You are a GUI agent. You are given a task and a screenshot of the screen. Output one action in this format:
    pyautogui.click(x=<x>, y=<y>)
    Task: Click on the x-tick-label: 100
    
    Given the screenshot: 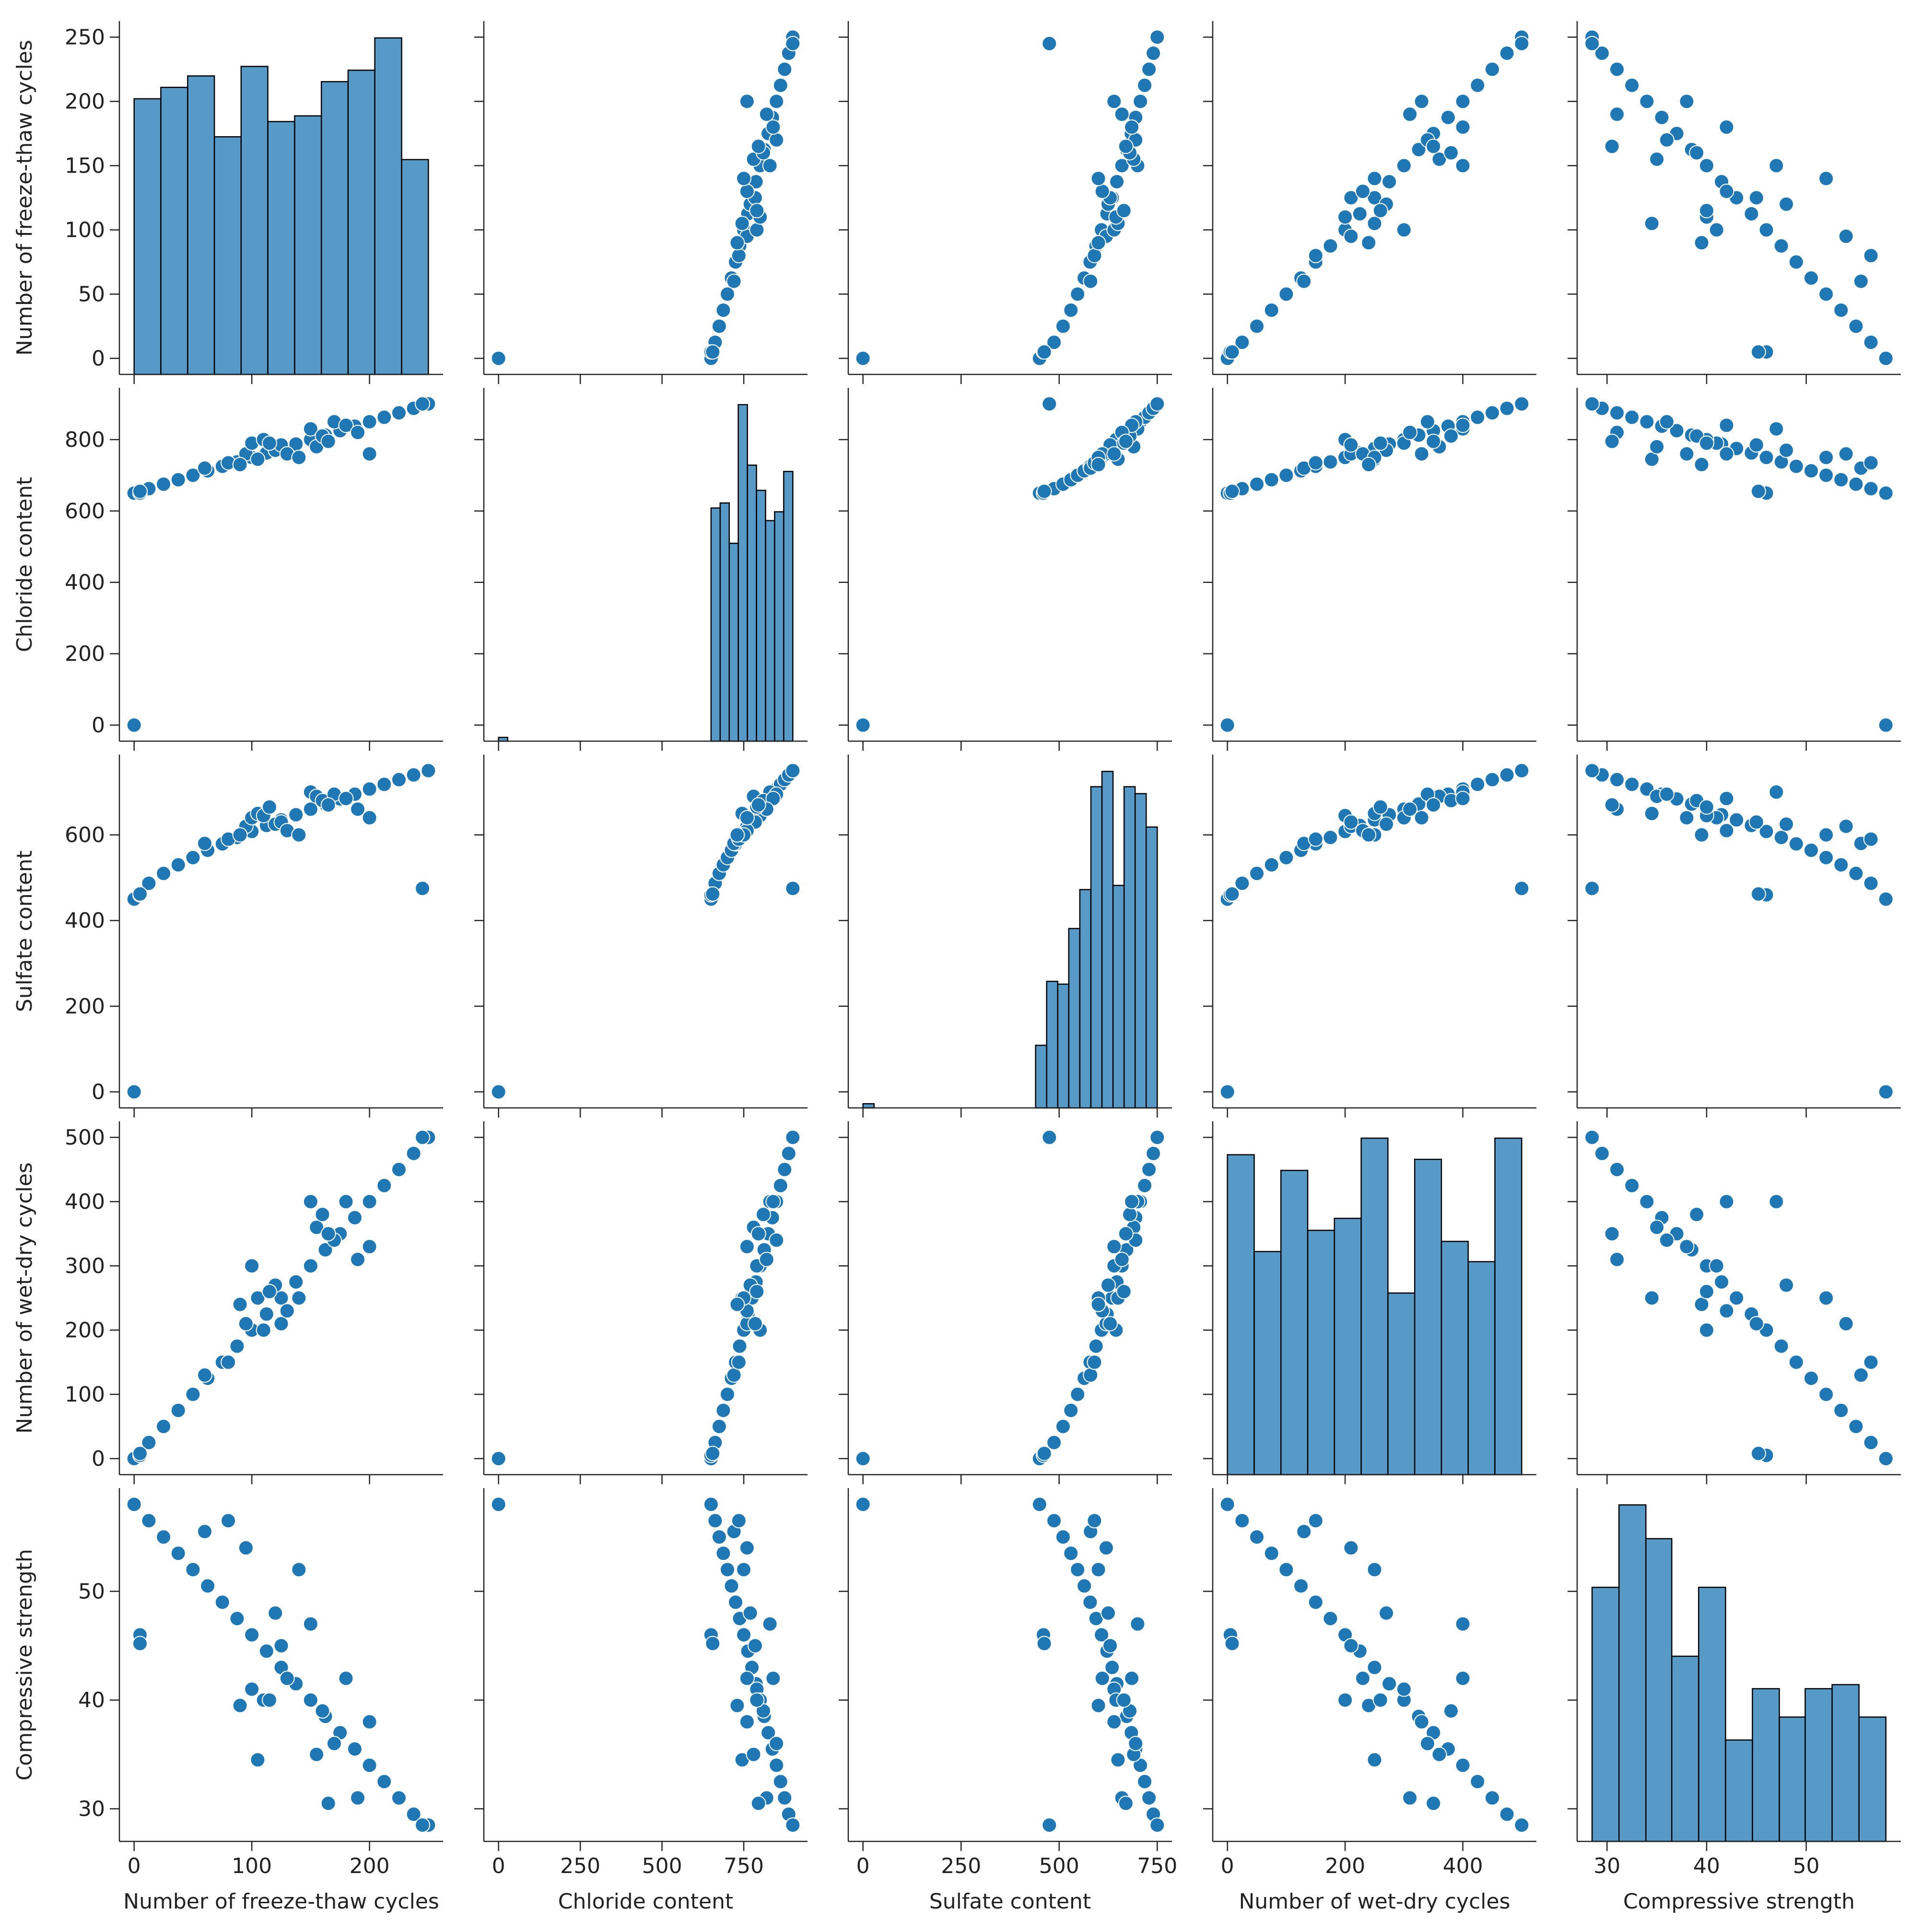 What is the action you would take?
    pyautogui.click(x=252, y=1866)
    